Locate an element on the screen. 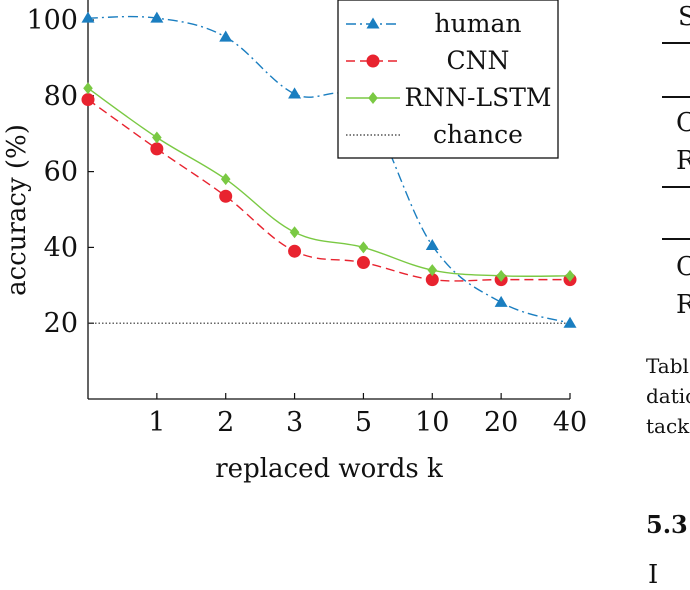 The width and height of the screenshot is (690, 590). table-header-fragment: S is located at coordinates (684, 17).